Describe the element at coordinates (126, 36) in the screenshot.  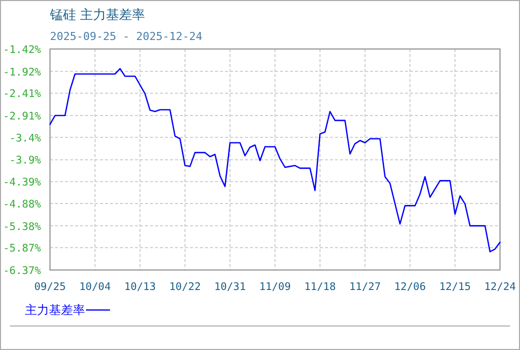
I see `subtitle: 2025-09-25 - 2025-12-24` at that location.